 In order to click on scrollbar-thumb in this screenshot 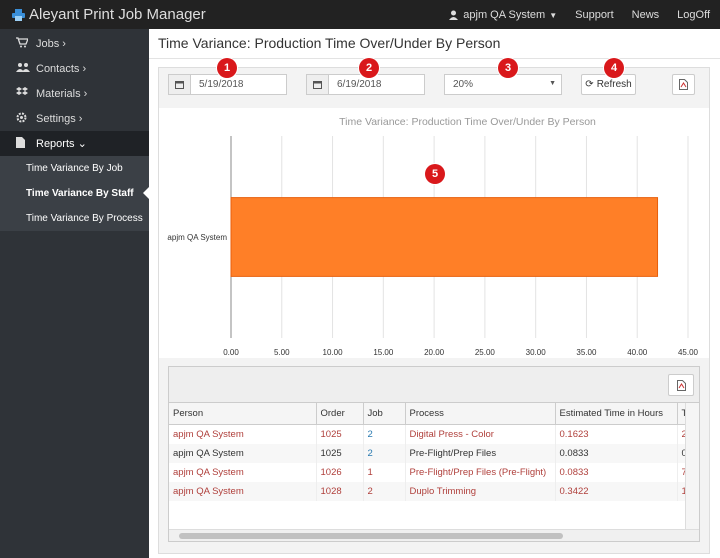, I will do `click(371, 536)`.